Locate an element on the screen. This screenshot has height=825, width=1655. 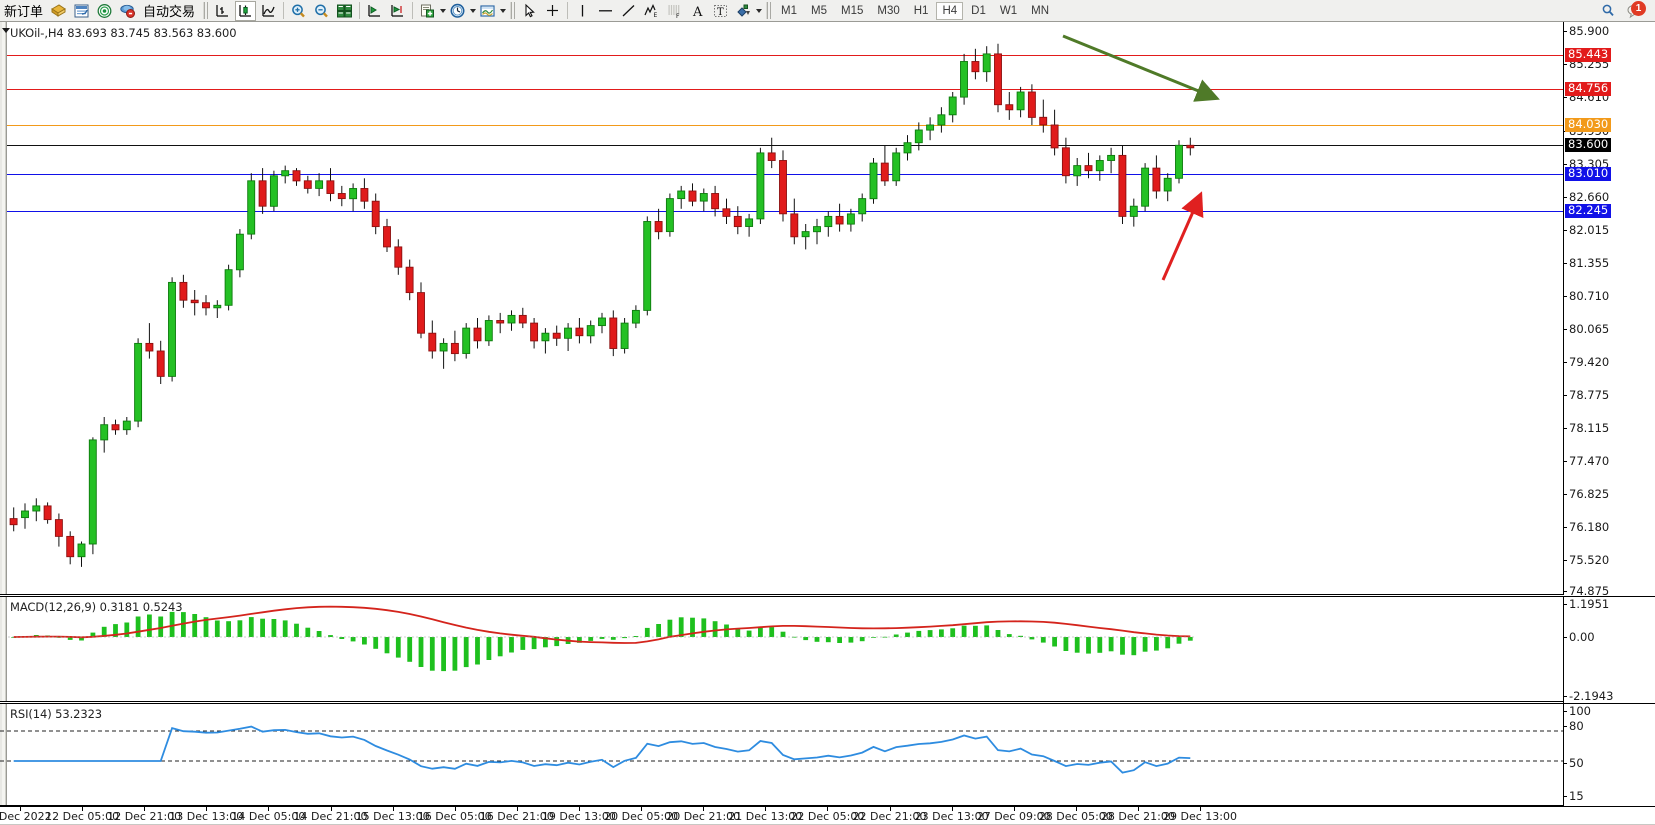
time-tick-label: 15 Dec 13:00 is located at coordinates (392, 816).